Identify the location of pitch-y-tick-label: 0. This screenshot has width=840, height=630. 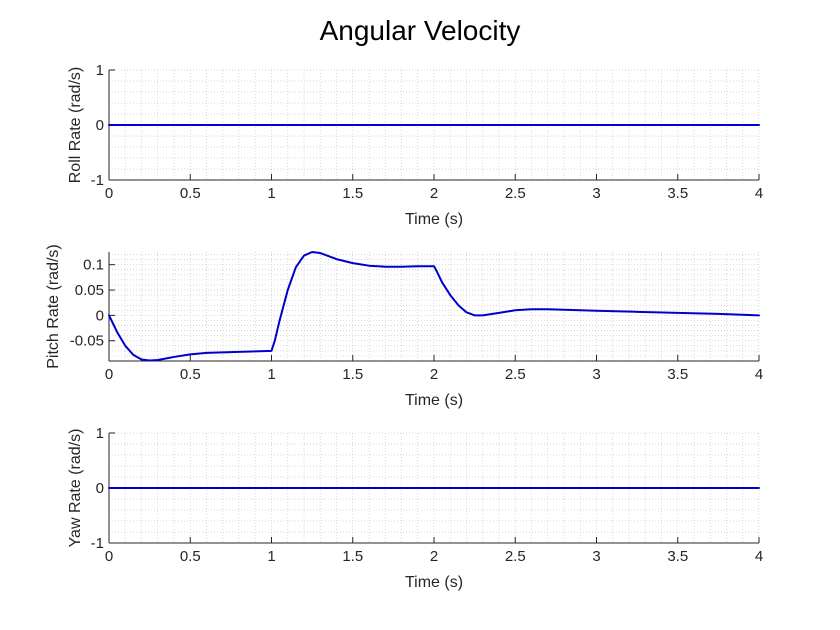
(100, 315).